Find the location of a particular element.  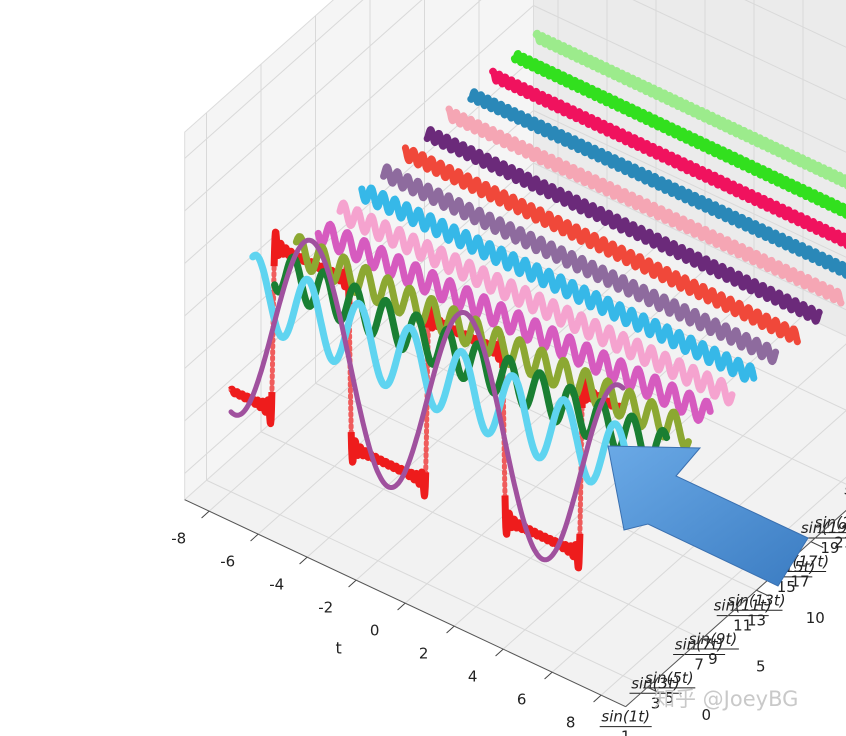

series-label-numerator: sin(13t) is located at coordinates (756, 600).